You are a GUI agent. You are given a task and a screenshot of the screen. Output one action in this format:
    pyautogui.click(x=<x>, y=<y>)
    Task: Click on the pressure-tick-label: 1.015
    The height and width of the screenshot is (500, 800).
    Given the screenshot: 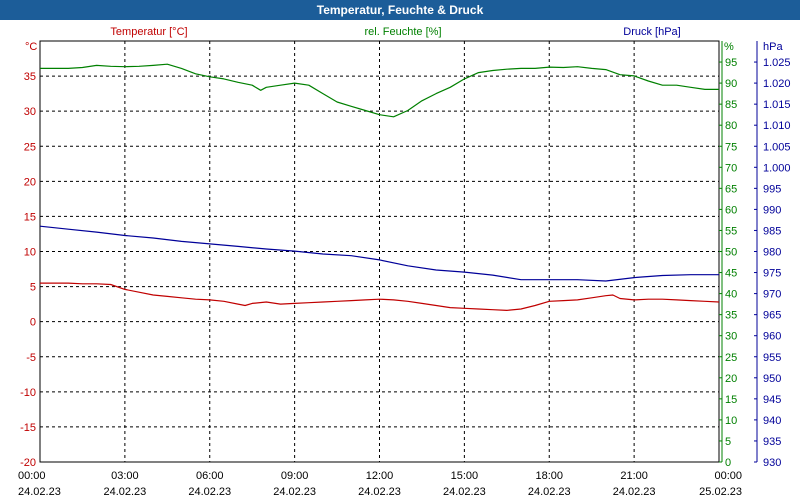 What is the action you would take?
    pyautogui.click(x=777, y=105)
    